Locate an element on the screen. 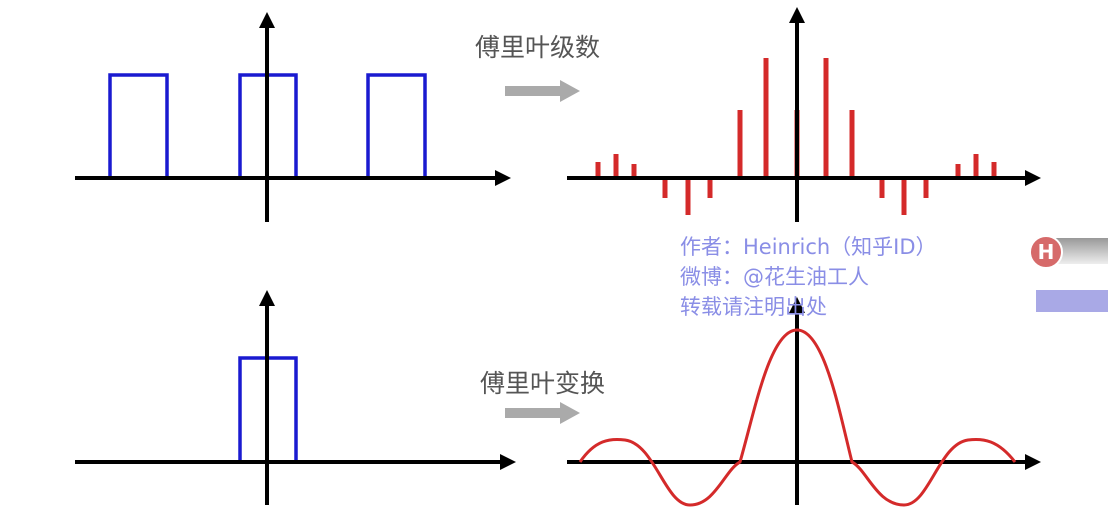 The width and height of the screenshot is (1116, 528). watermark-line: 微博：@花生油工人 is located at coordinates (774, 277).